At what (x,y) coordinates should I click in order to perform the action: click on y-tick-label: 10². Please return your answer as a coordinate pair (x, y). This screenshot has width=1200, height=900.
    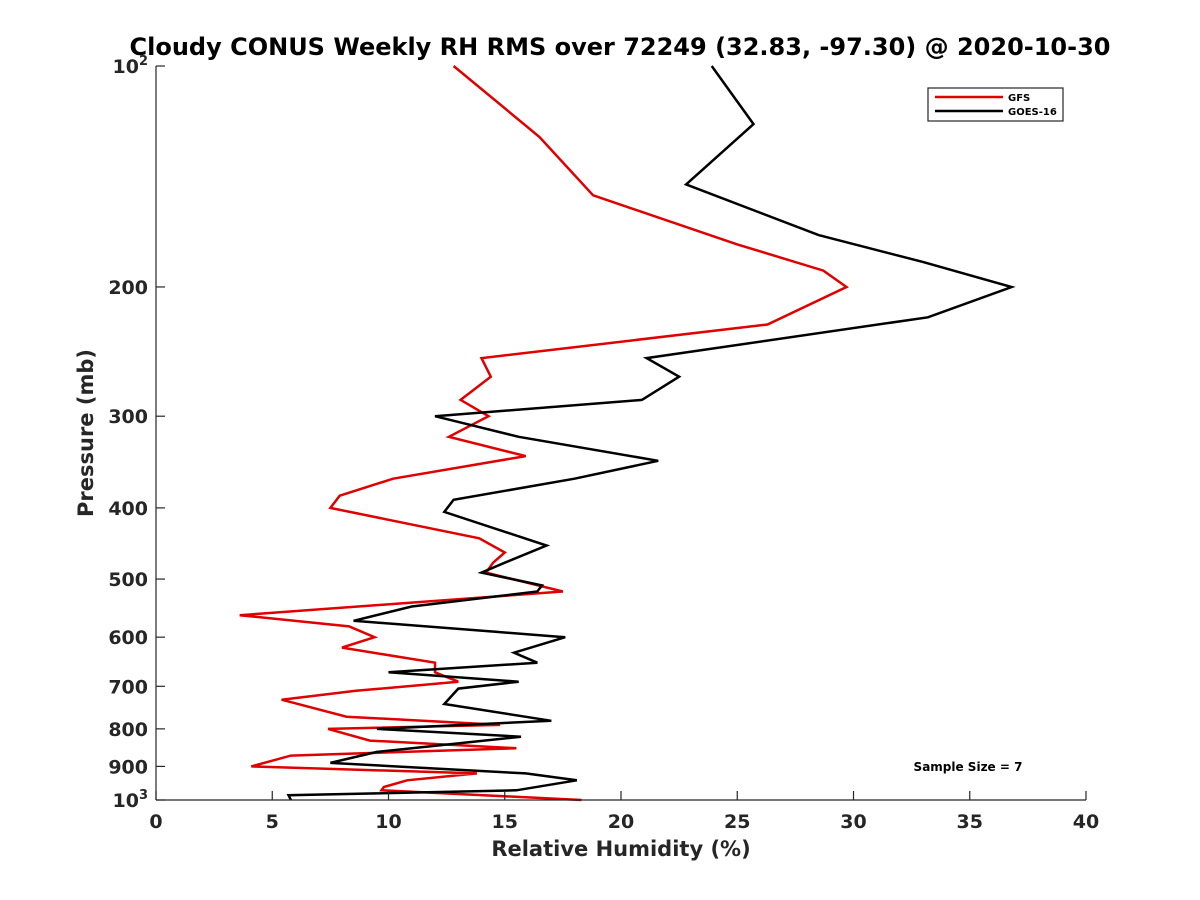
    Looking at the image, I should click on (131, 66).